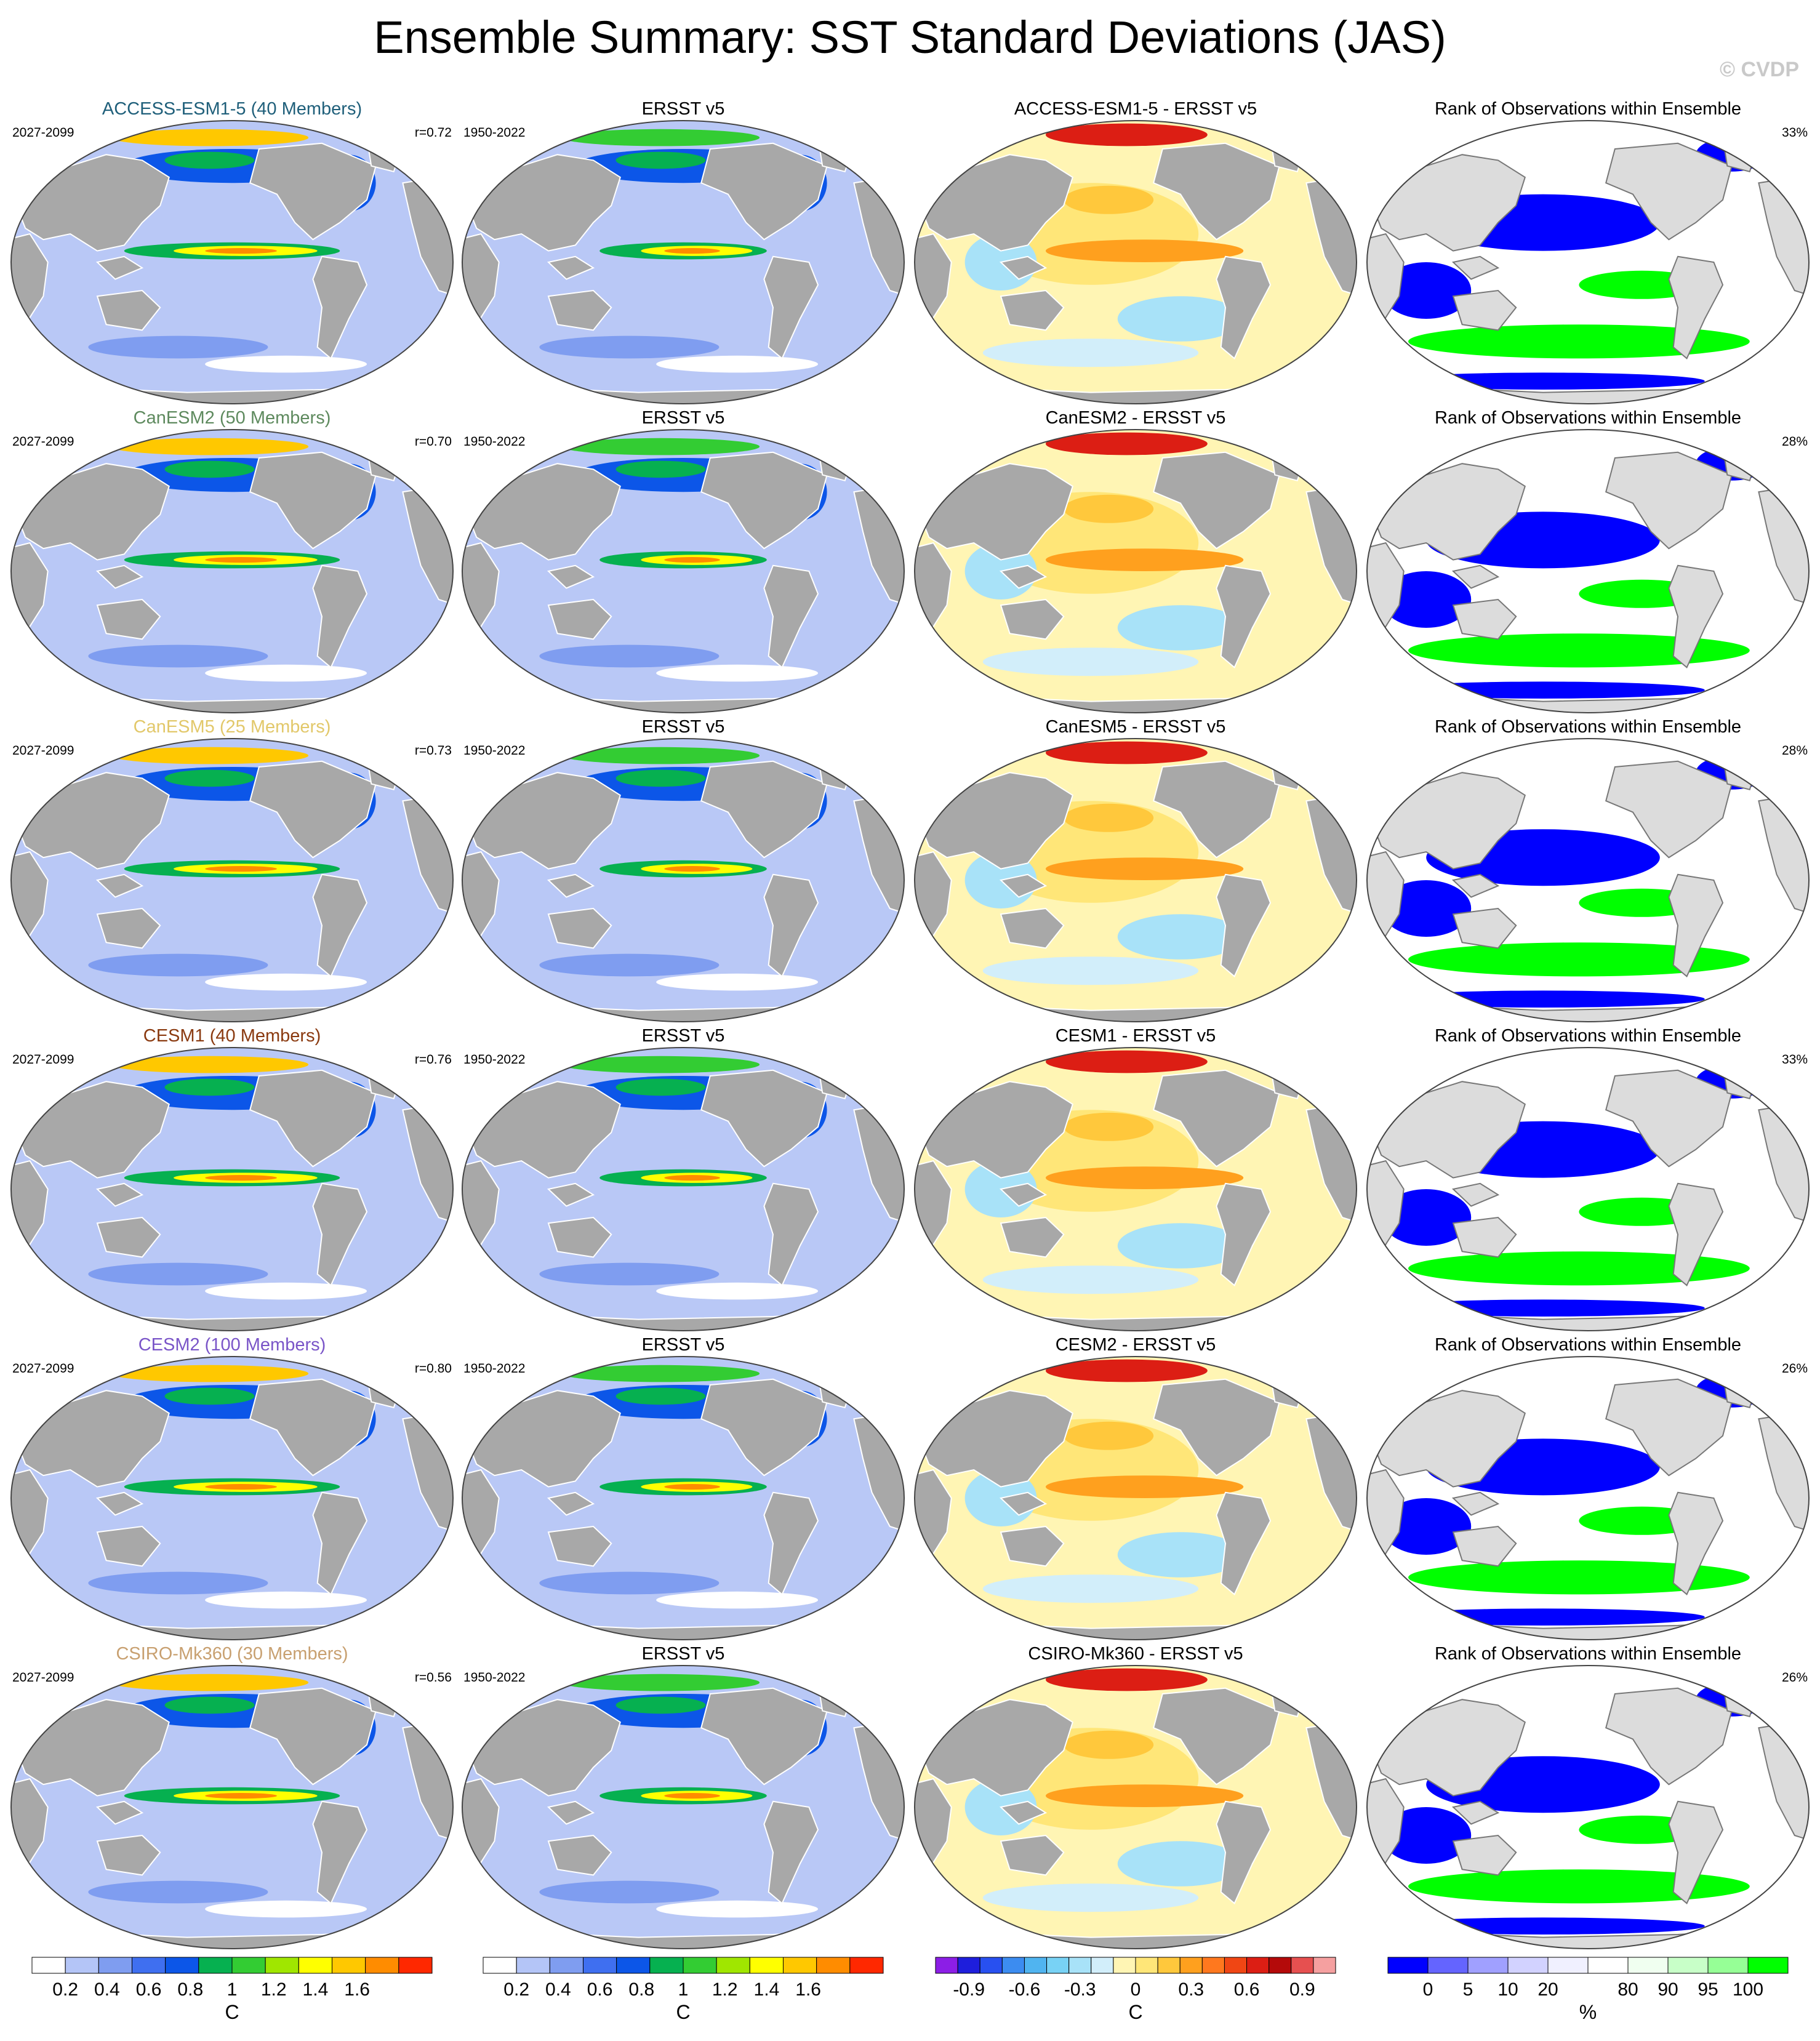  I want to click on map-panel-r5-c1: CESM2 (100 Members) 2027-2099 r=0.80, so click(232, 1487).